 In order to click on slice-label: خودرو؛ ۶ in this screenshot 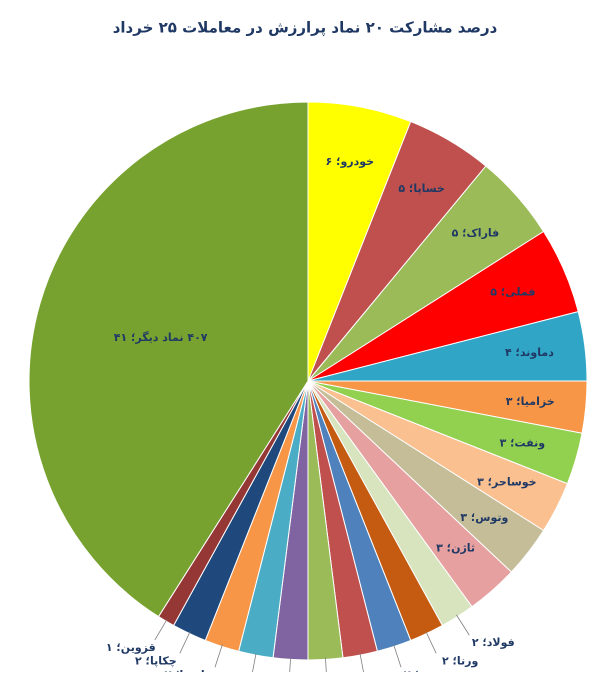, I will do `click(350, 161)`.